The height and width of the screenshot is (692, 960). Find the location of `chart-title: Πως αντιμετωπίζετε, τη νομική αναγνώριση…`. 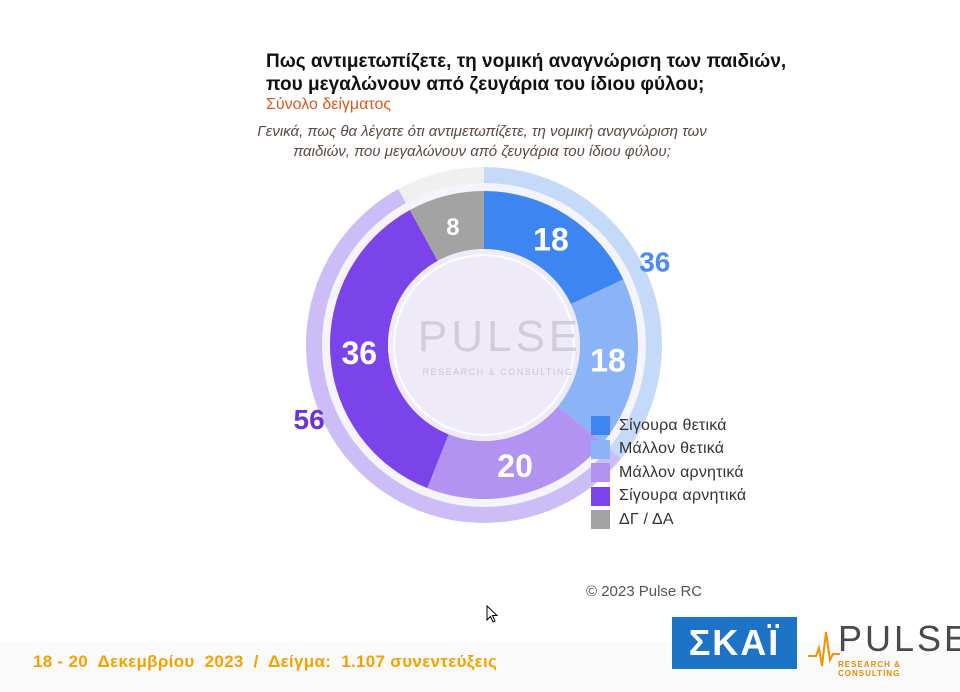

chart-title: Πως αντιμετωπίζετε, τη νομική αναγνώριση… is located at coordinates (526, 73).